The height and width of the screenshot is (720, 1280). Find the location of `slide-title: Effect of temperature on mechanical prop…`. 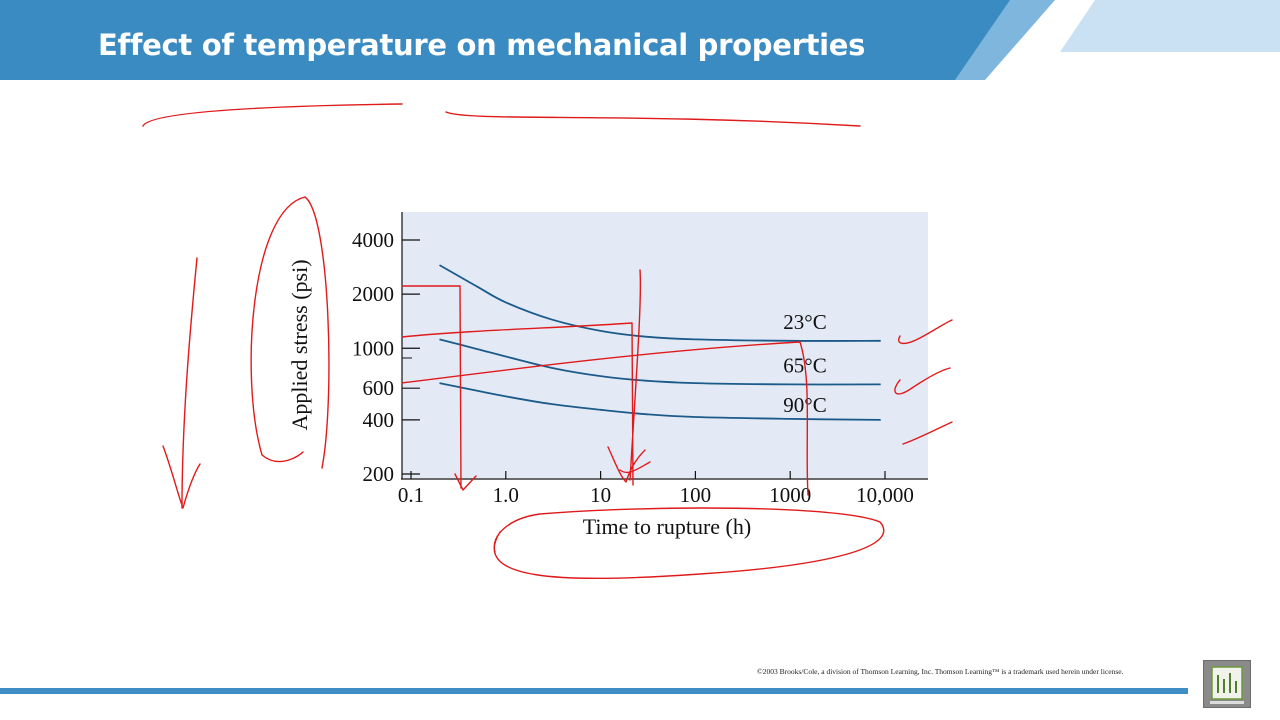

slide-title: Effect of temperature on mechanical prop… is located at coordinates (482, 45).